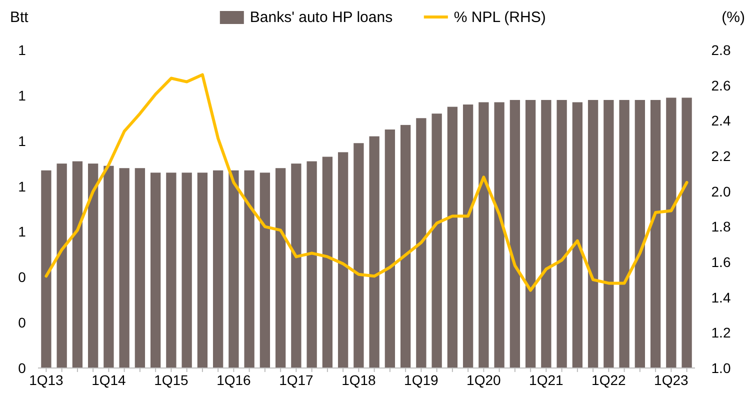 The image size is (753, 402). Describe the element at coordinates (46, 380) in the screenshot. I see `x-tick-label: 1Q13` at that location.